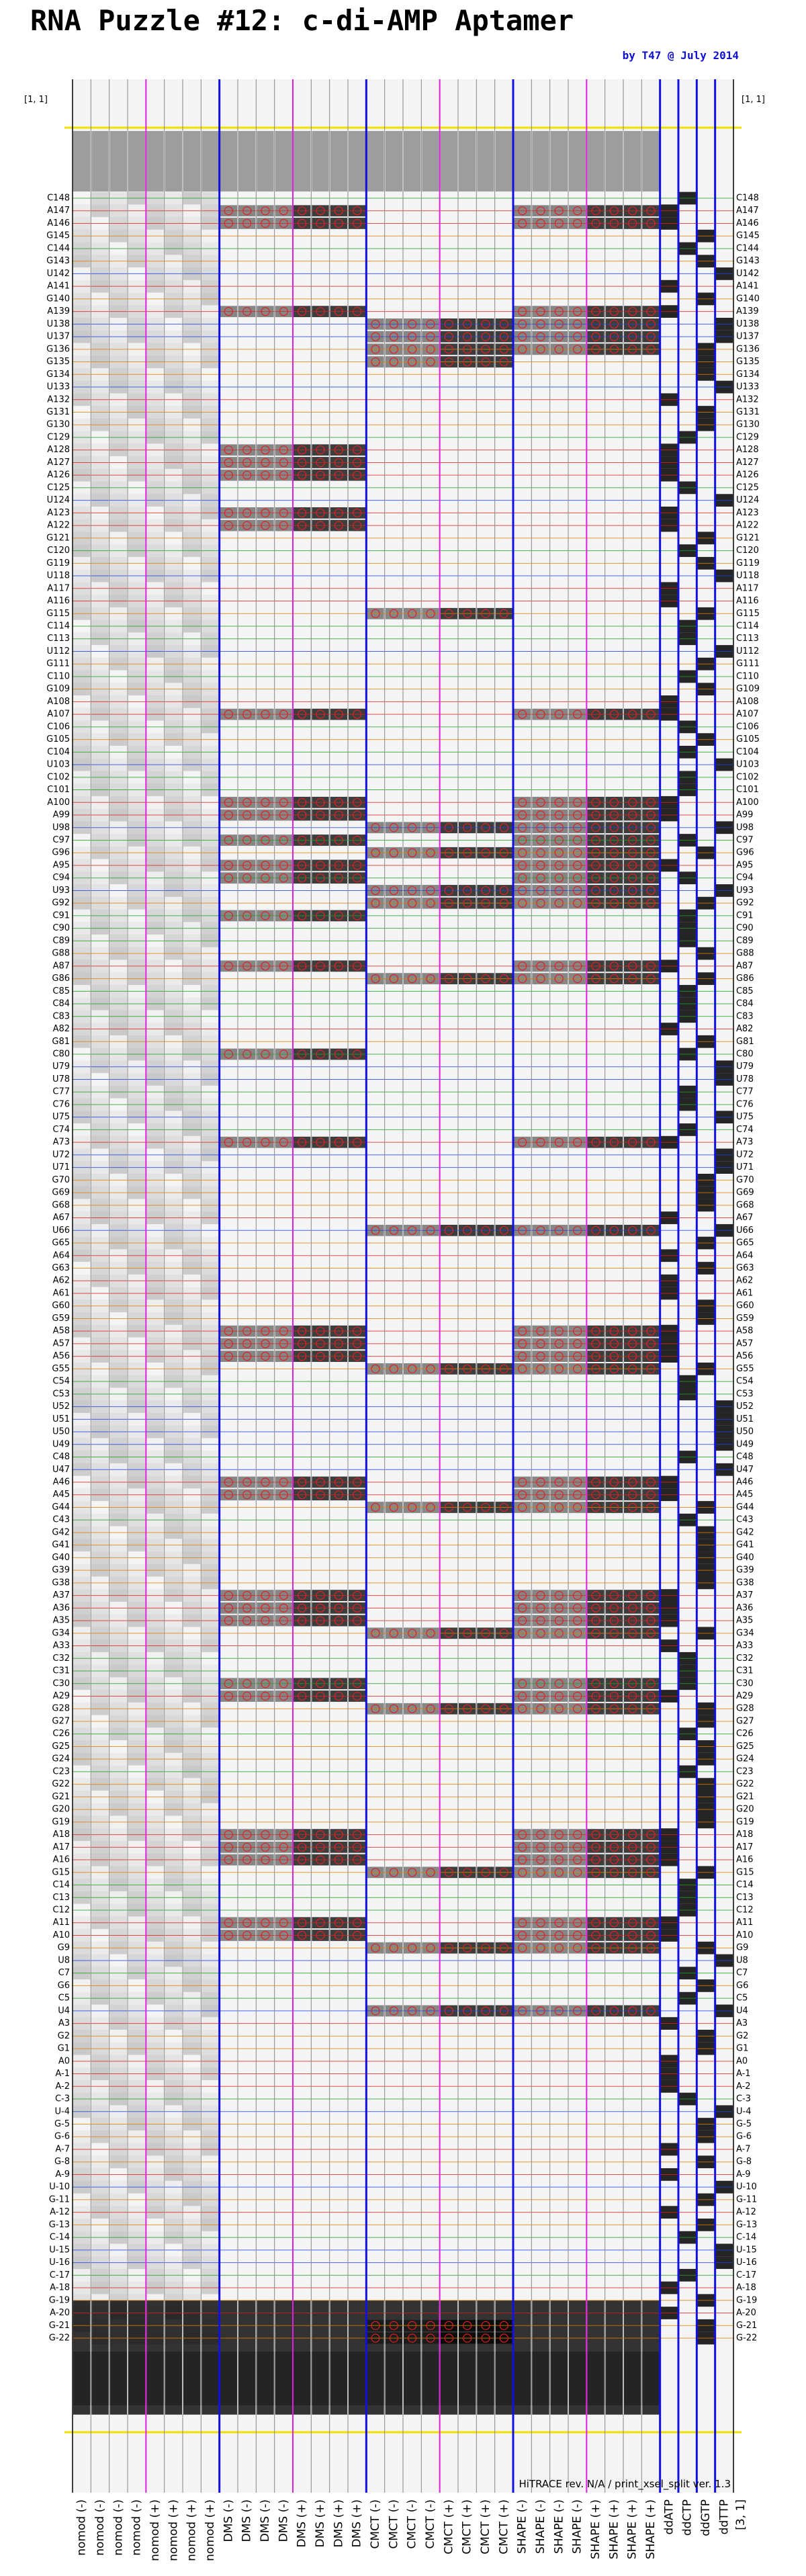 This screenshot has height=2576, width=806. I want to click on row-label-right: C83, so click(745, 1016).